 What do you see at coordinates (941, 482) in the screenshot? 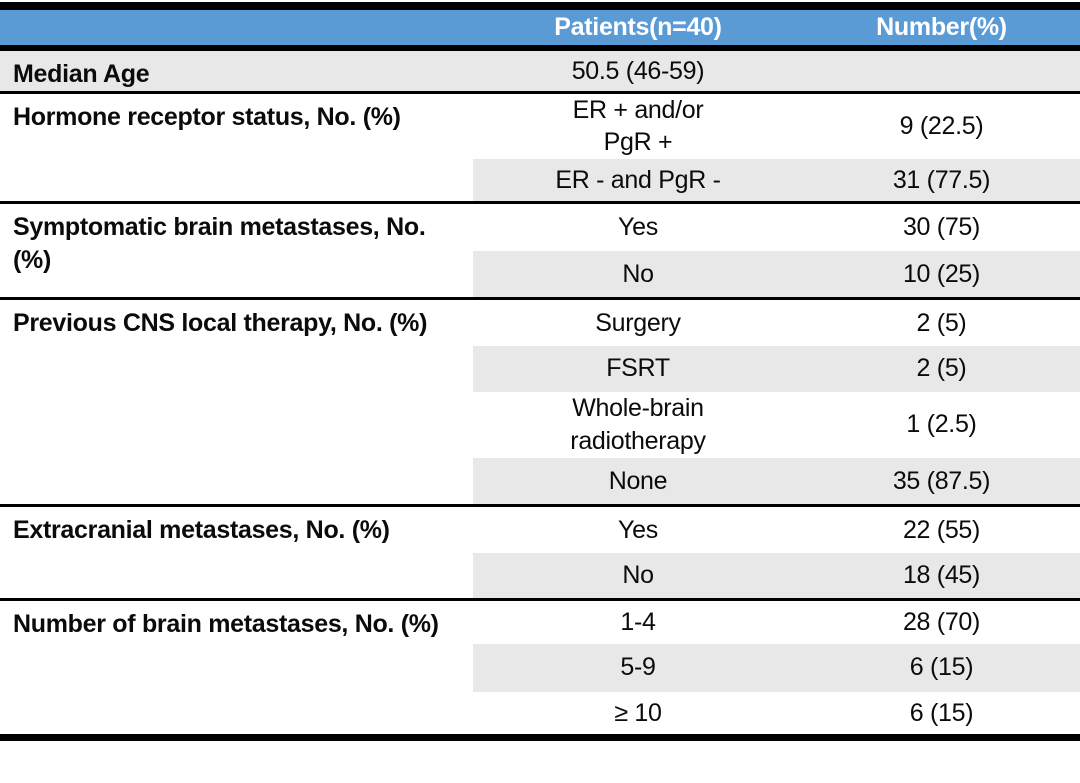
I see `number-cell: 35 (87.5)` at bounding box center [941, 482].